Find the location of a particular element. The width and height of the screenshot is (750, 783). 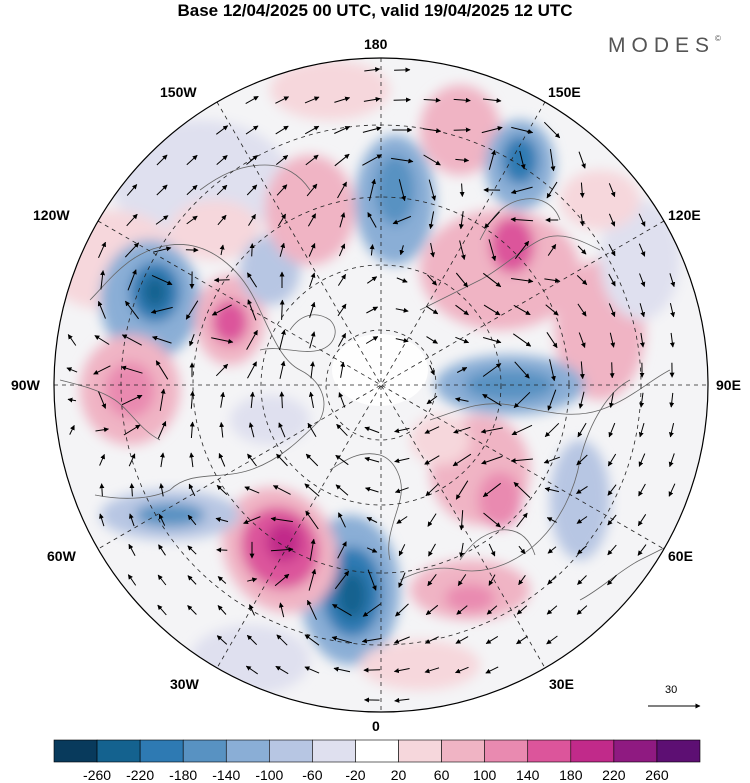

lon-label-120w: 120W is located at coordinates (51, 215).